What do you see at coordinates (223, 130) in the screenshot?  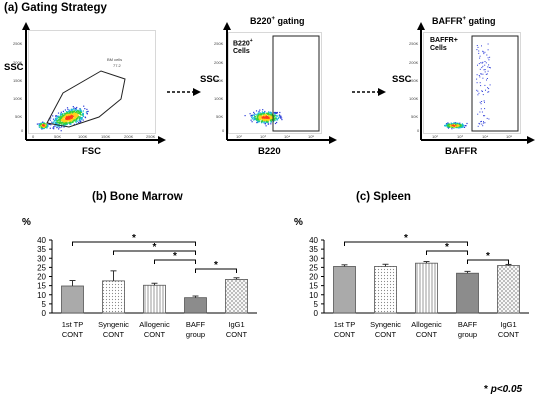 I see `plot2-ytick: 0` at bounding box center [223, 130].